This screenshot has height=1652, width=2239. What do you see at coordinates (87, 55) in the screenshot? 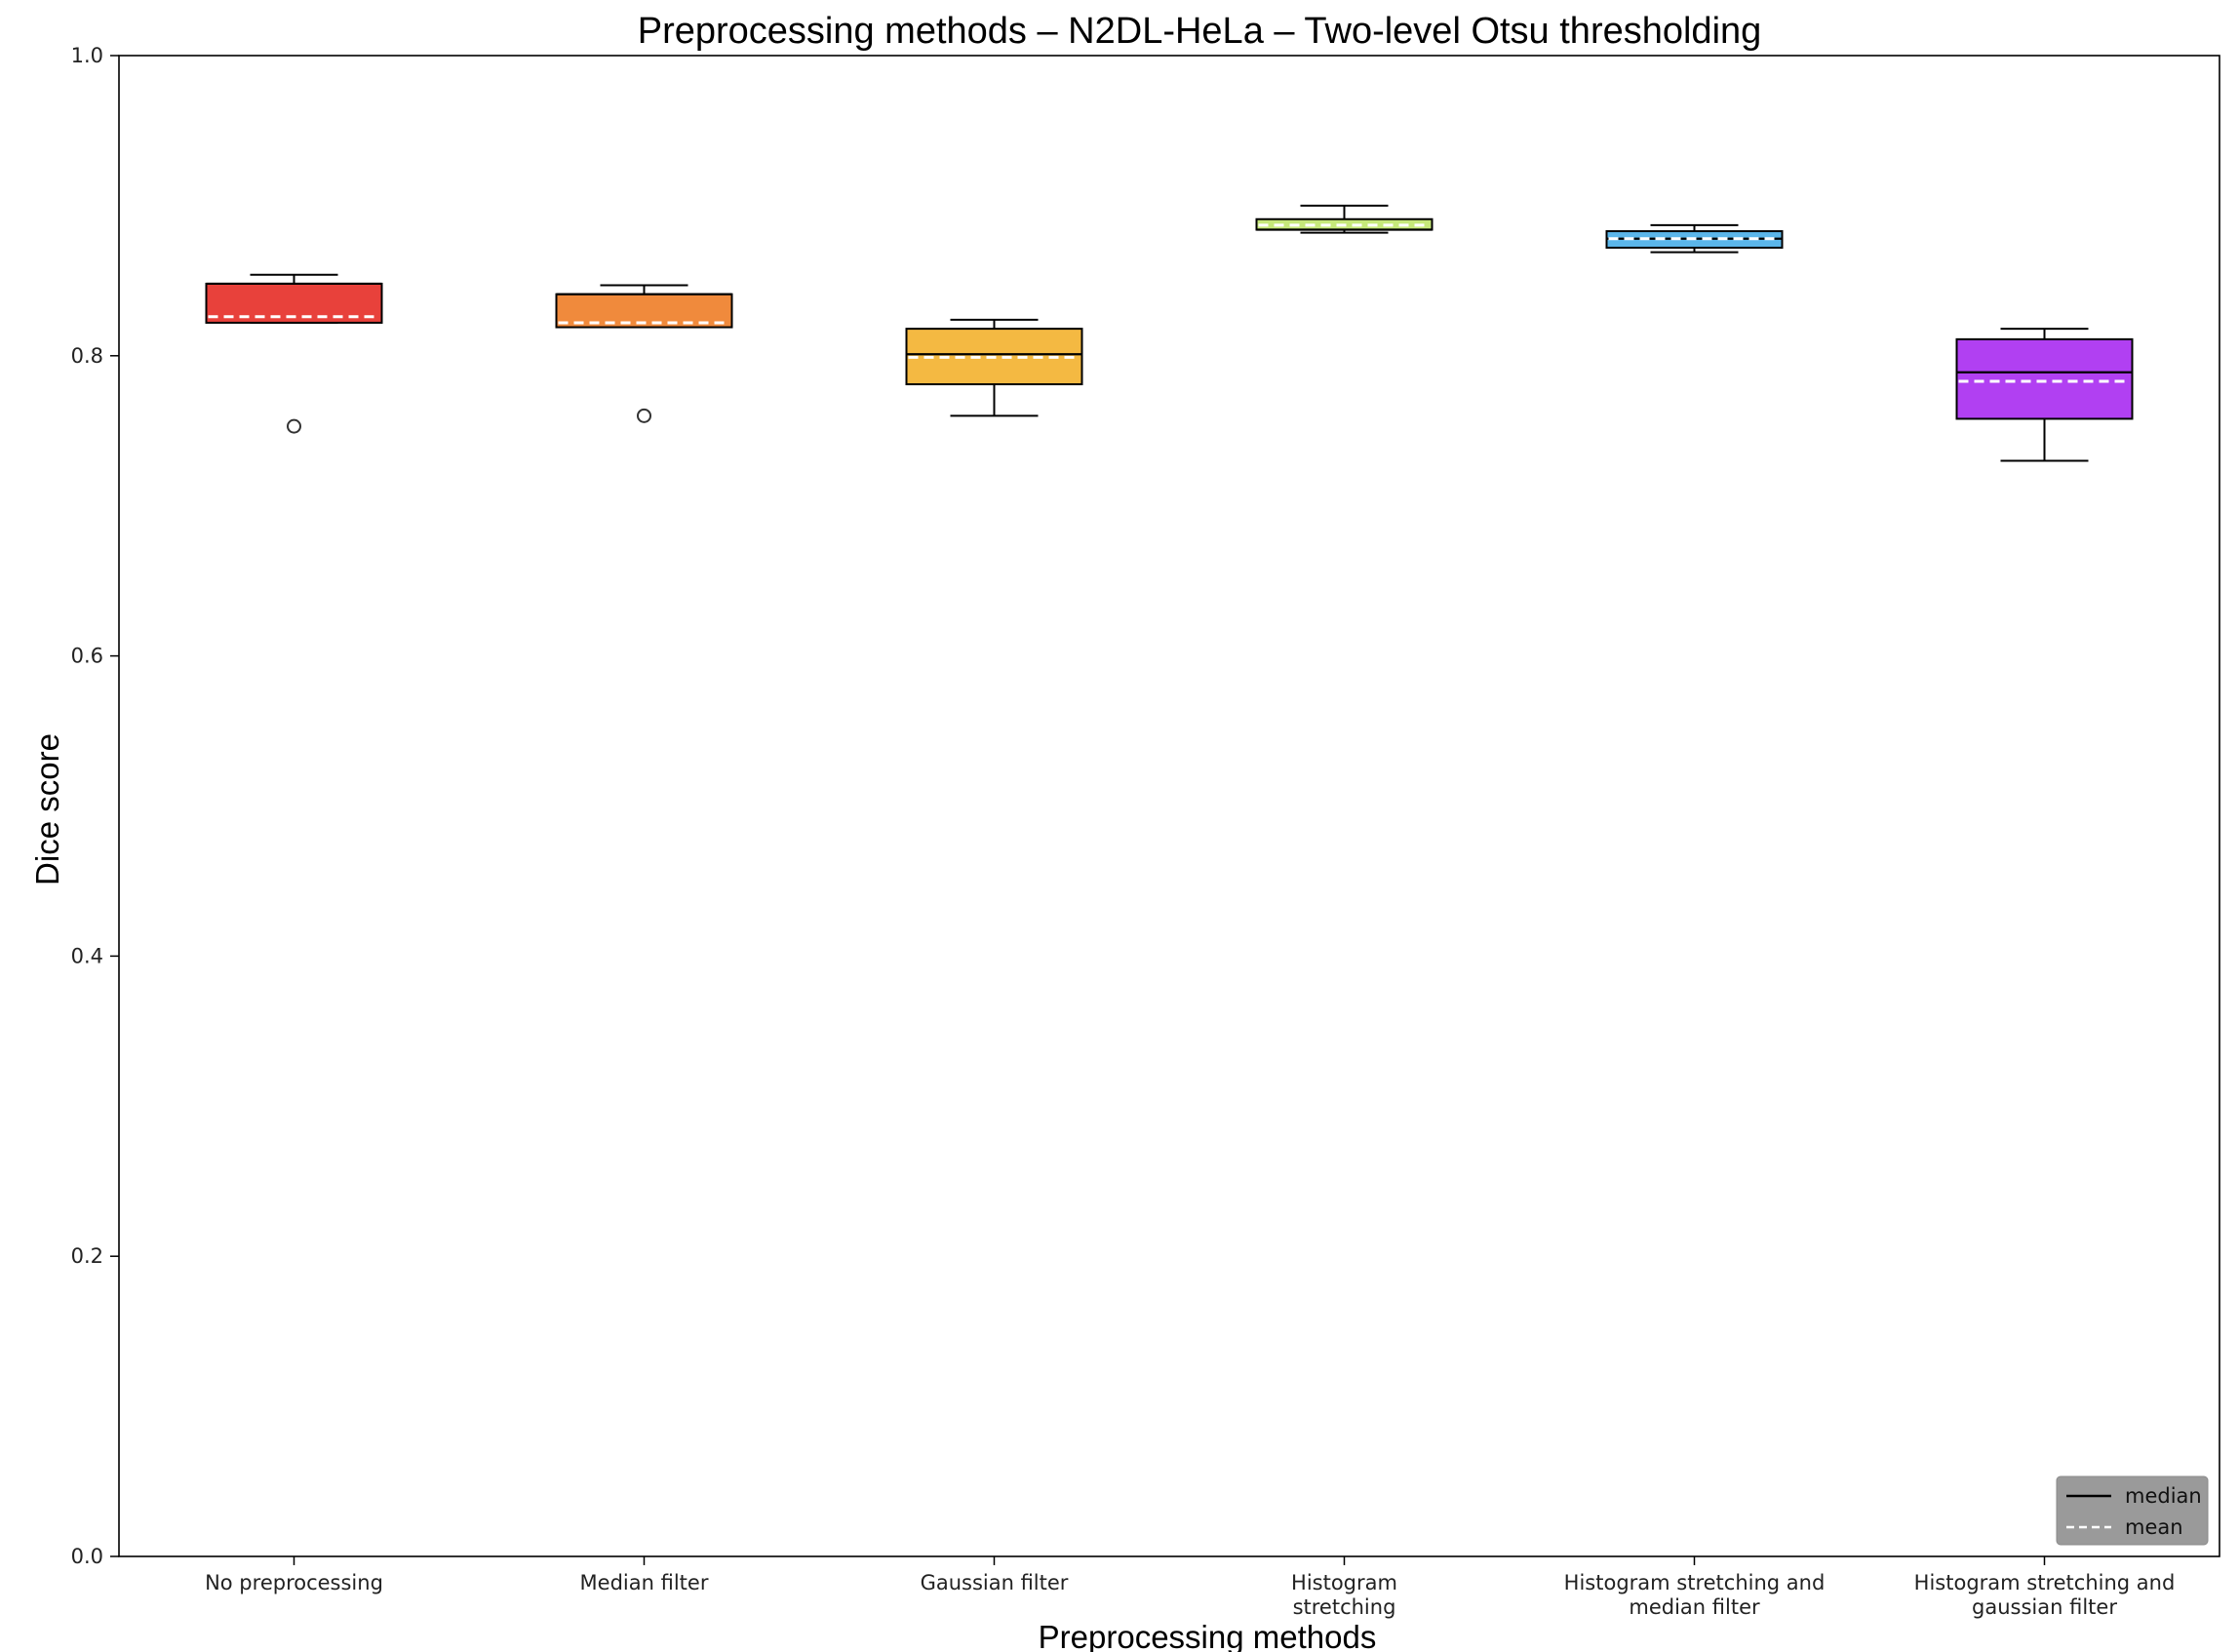
I see `y-tick-label: 1.0` at bounding box center [87, 55].